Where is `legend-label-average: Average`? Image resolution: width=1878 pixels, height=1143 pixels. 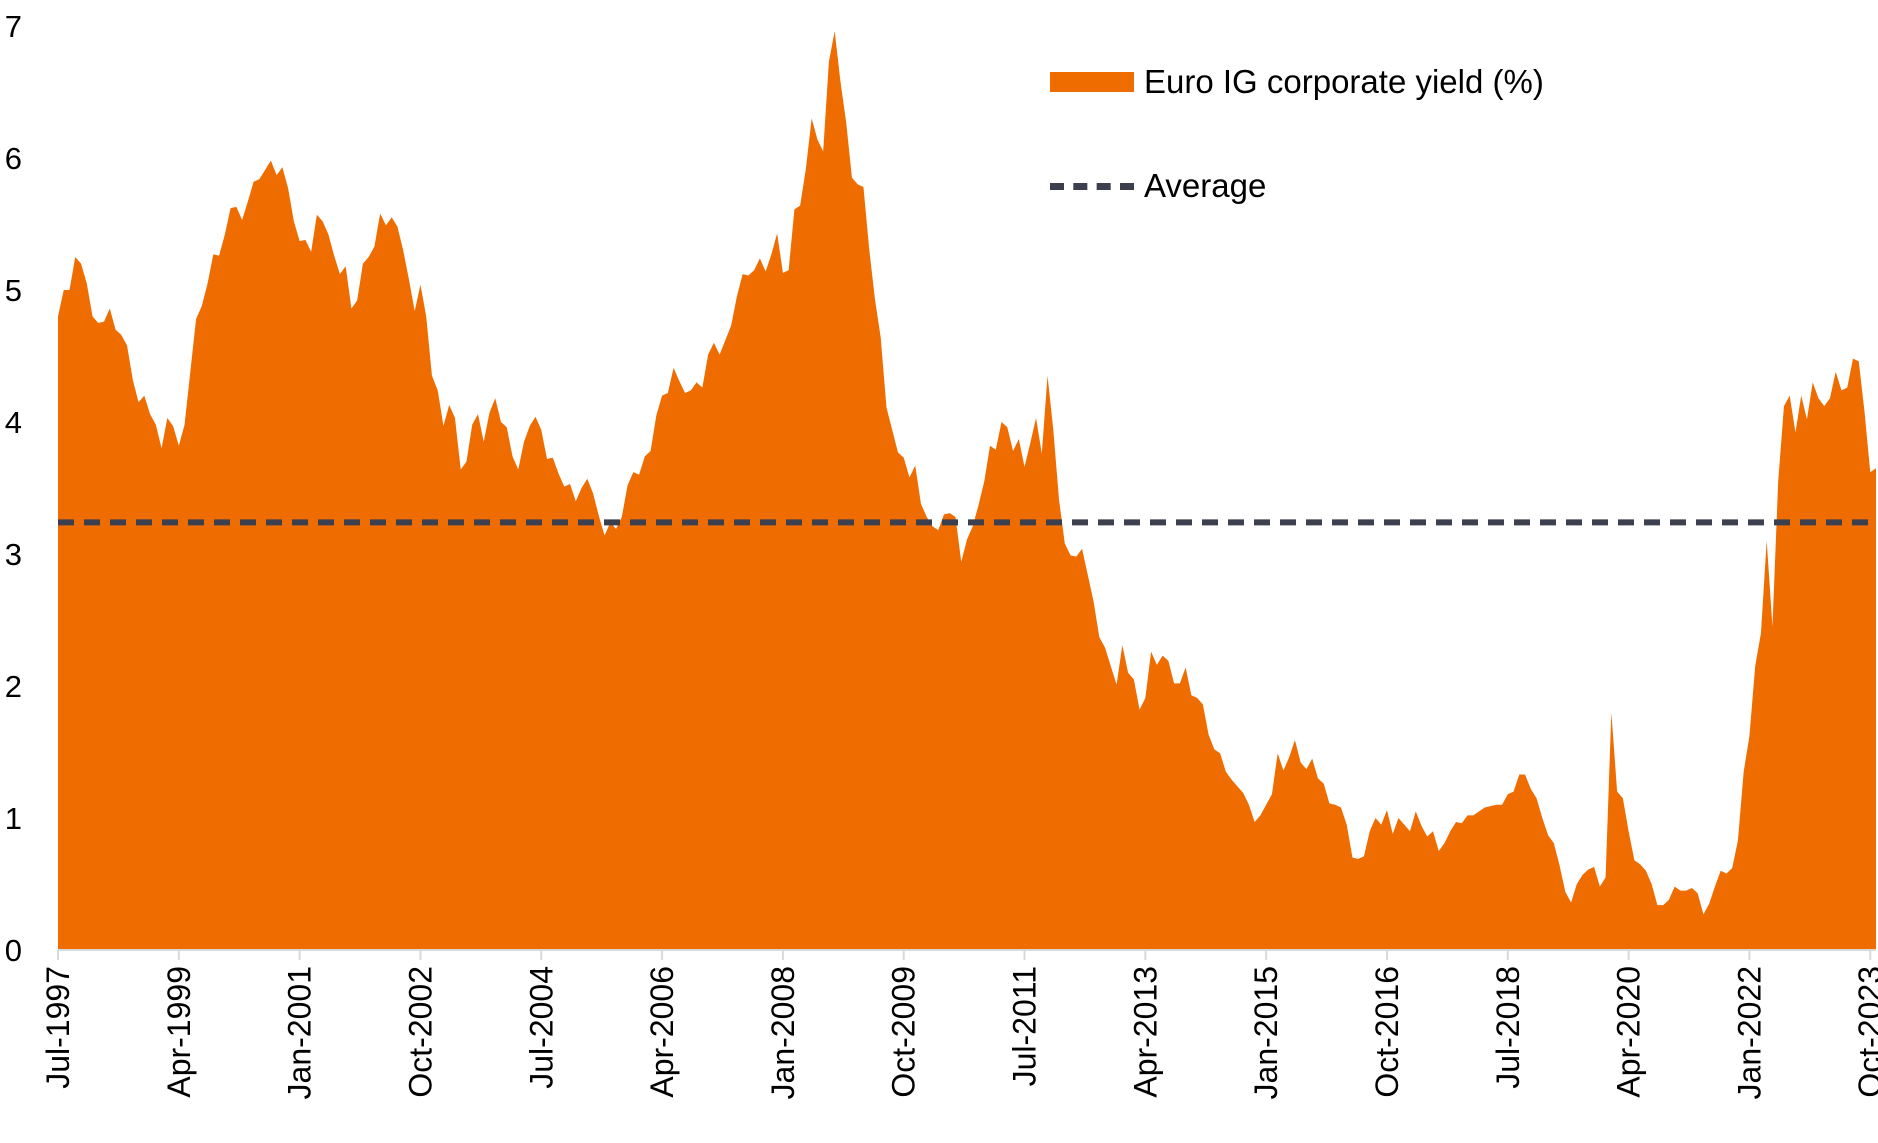
legend-label-average: Average is located at coordinates (1205, 185).